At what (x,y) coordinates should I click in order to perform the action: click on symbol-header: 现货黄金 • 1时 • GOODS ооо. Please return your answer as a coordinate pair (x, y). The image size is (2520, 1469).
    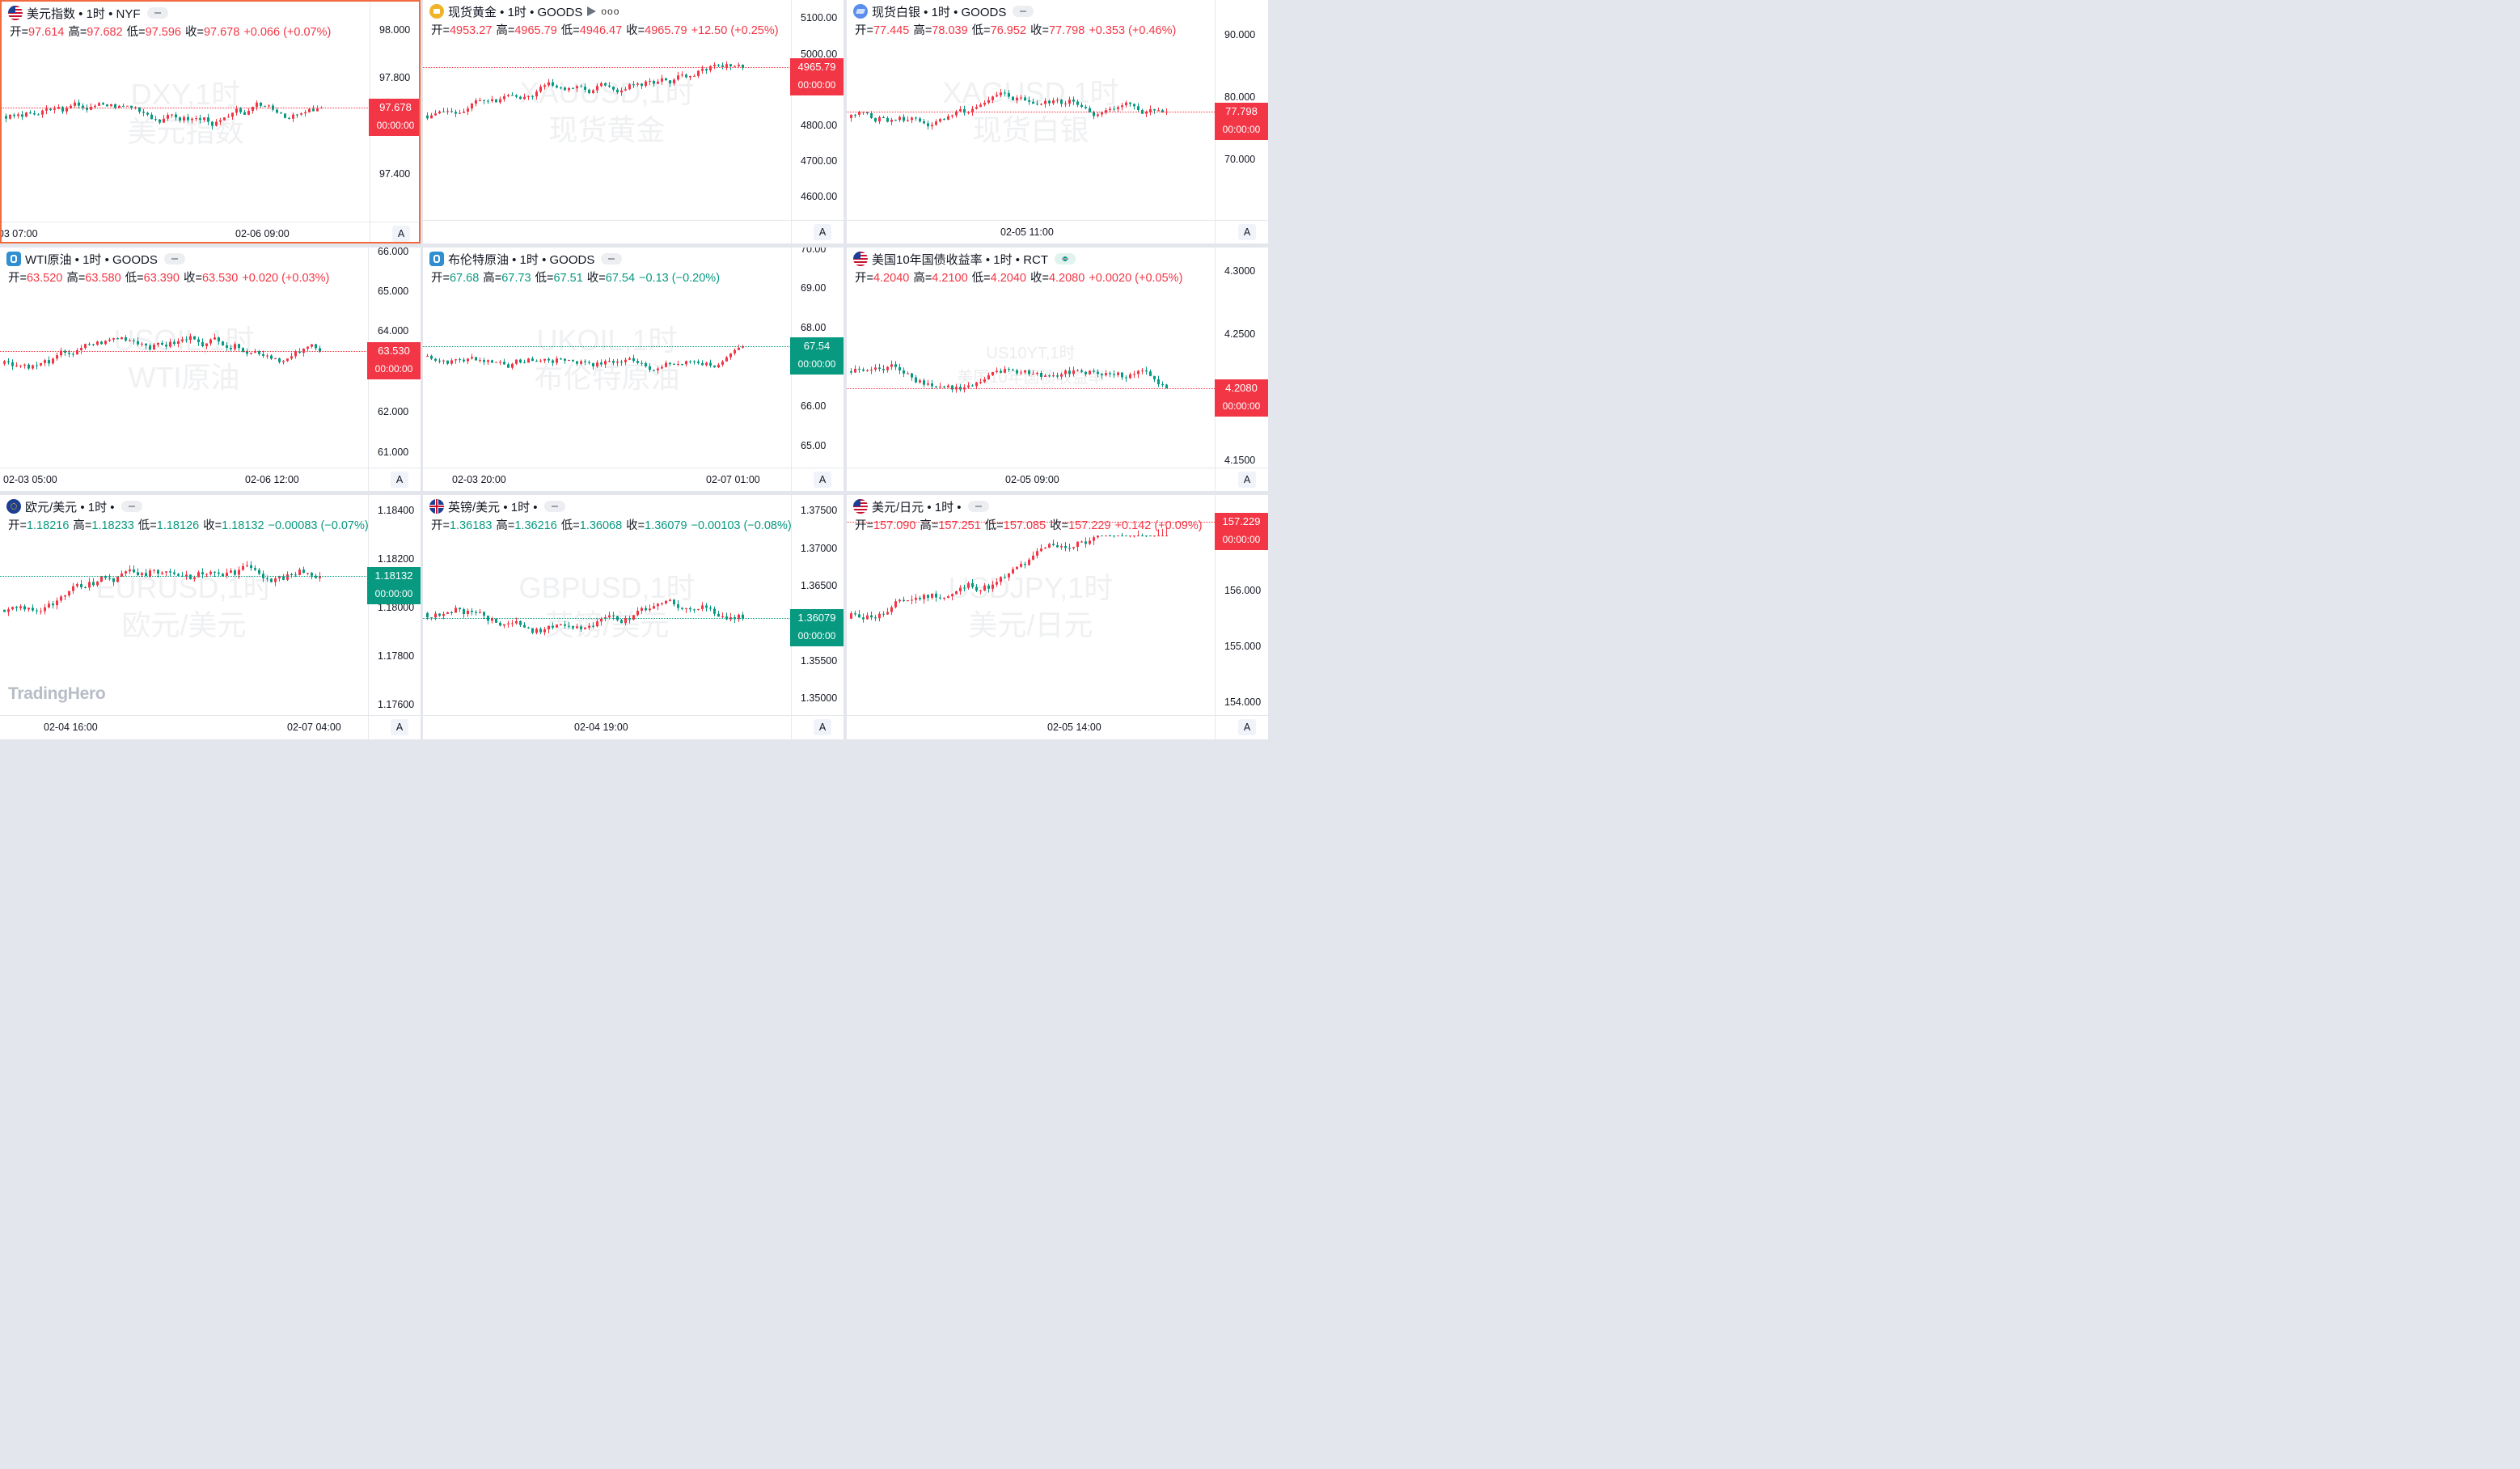
    Looking at the image, I should click on (524, 11).